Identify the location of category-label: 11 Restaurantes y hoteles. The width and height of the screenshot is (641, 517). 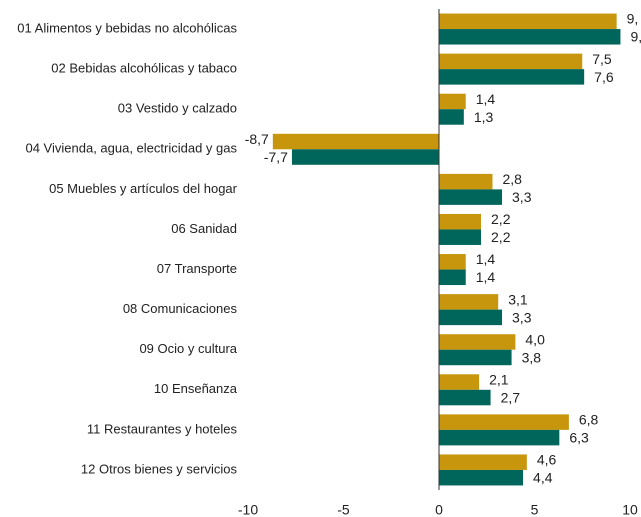
(162, 428).